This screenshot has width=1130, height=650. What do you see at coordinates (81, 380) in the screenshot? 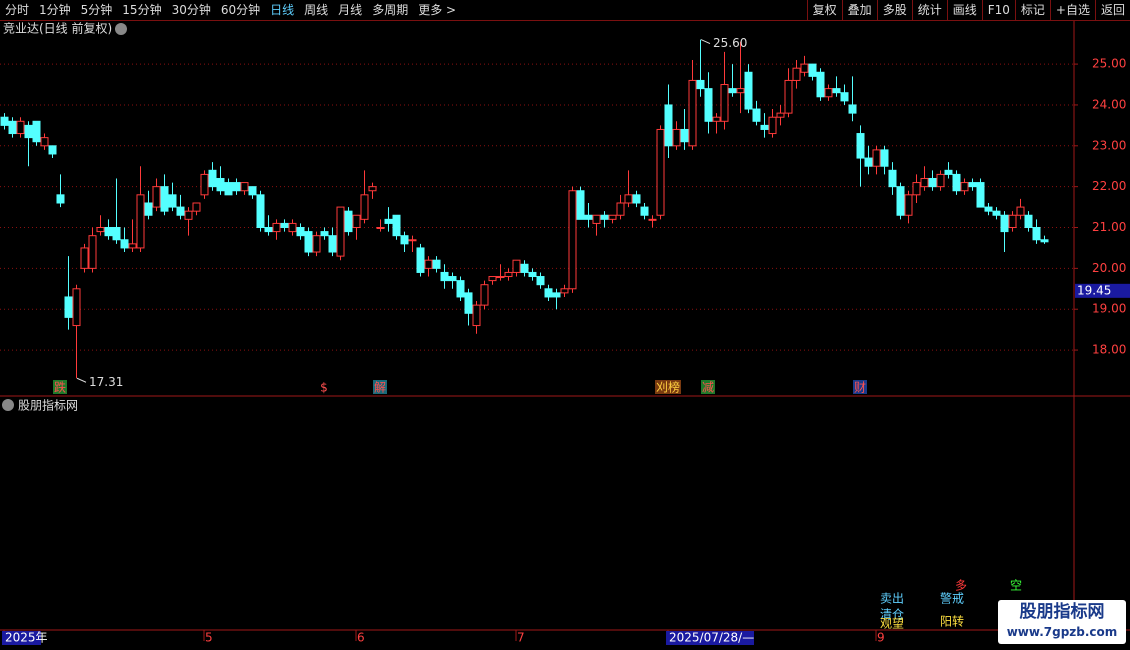
I see `low-pointer` at bounding box center [81, 380].